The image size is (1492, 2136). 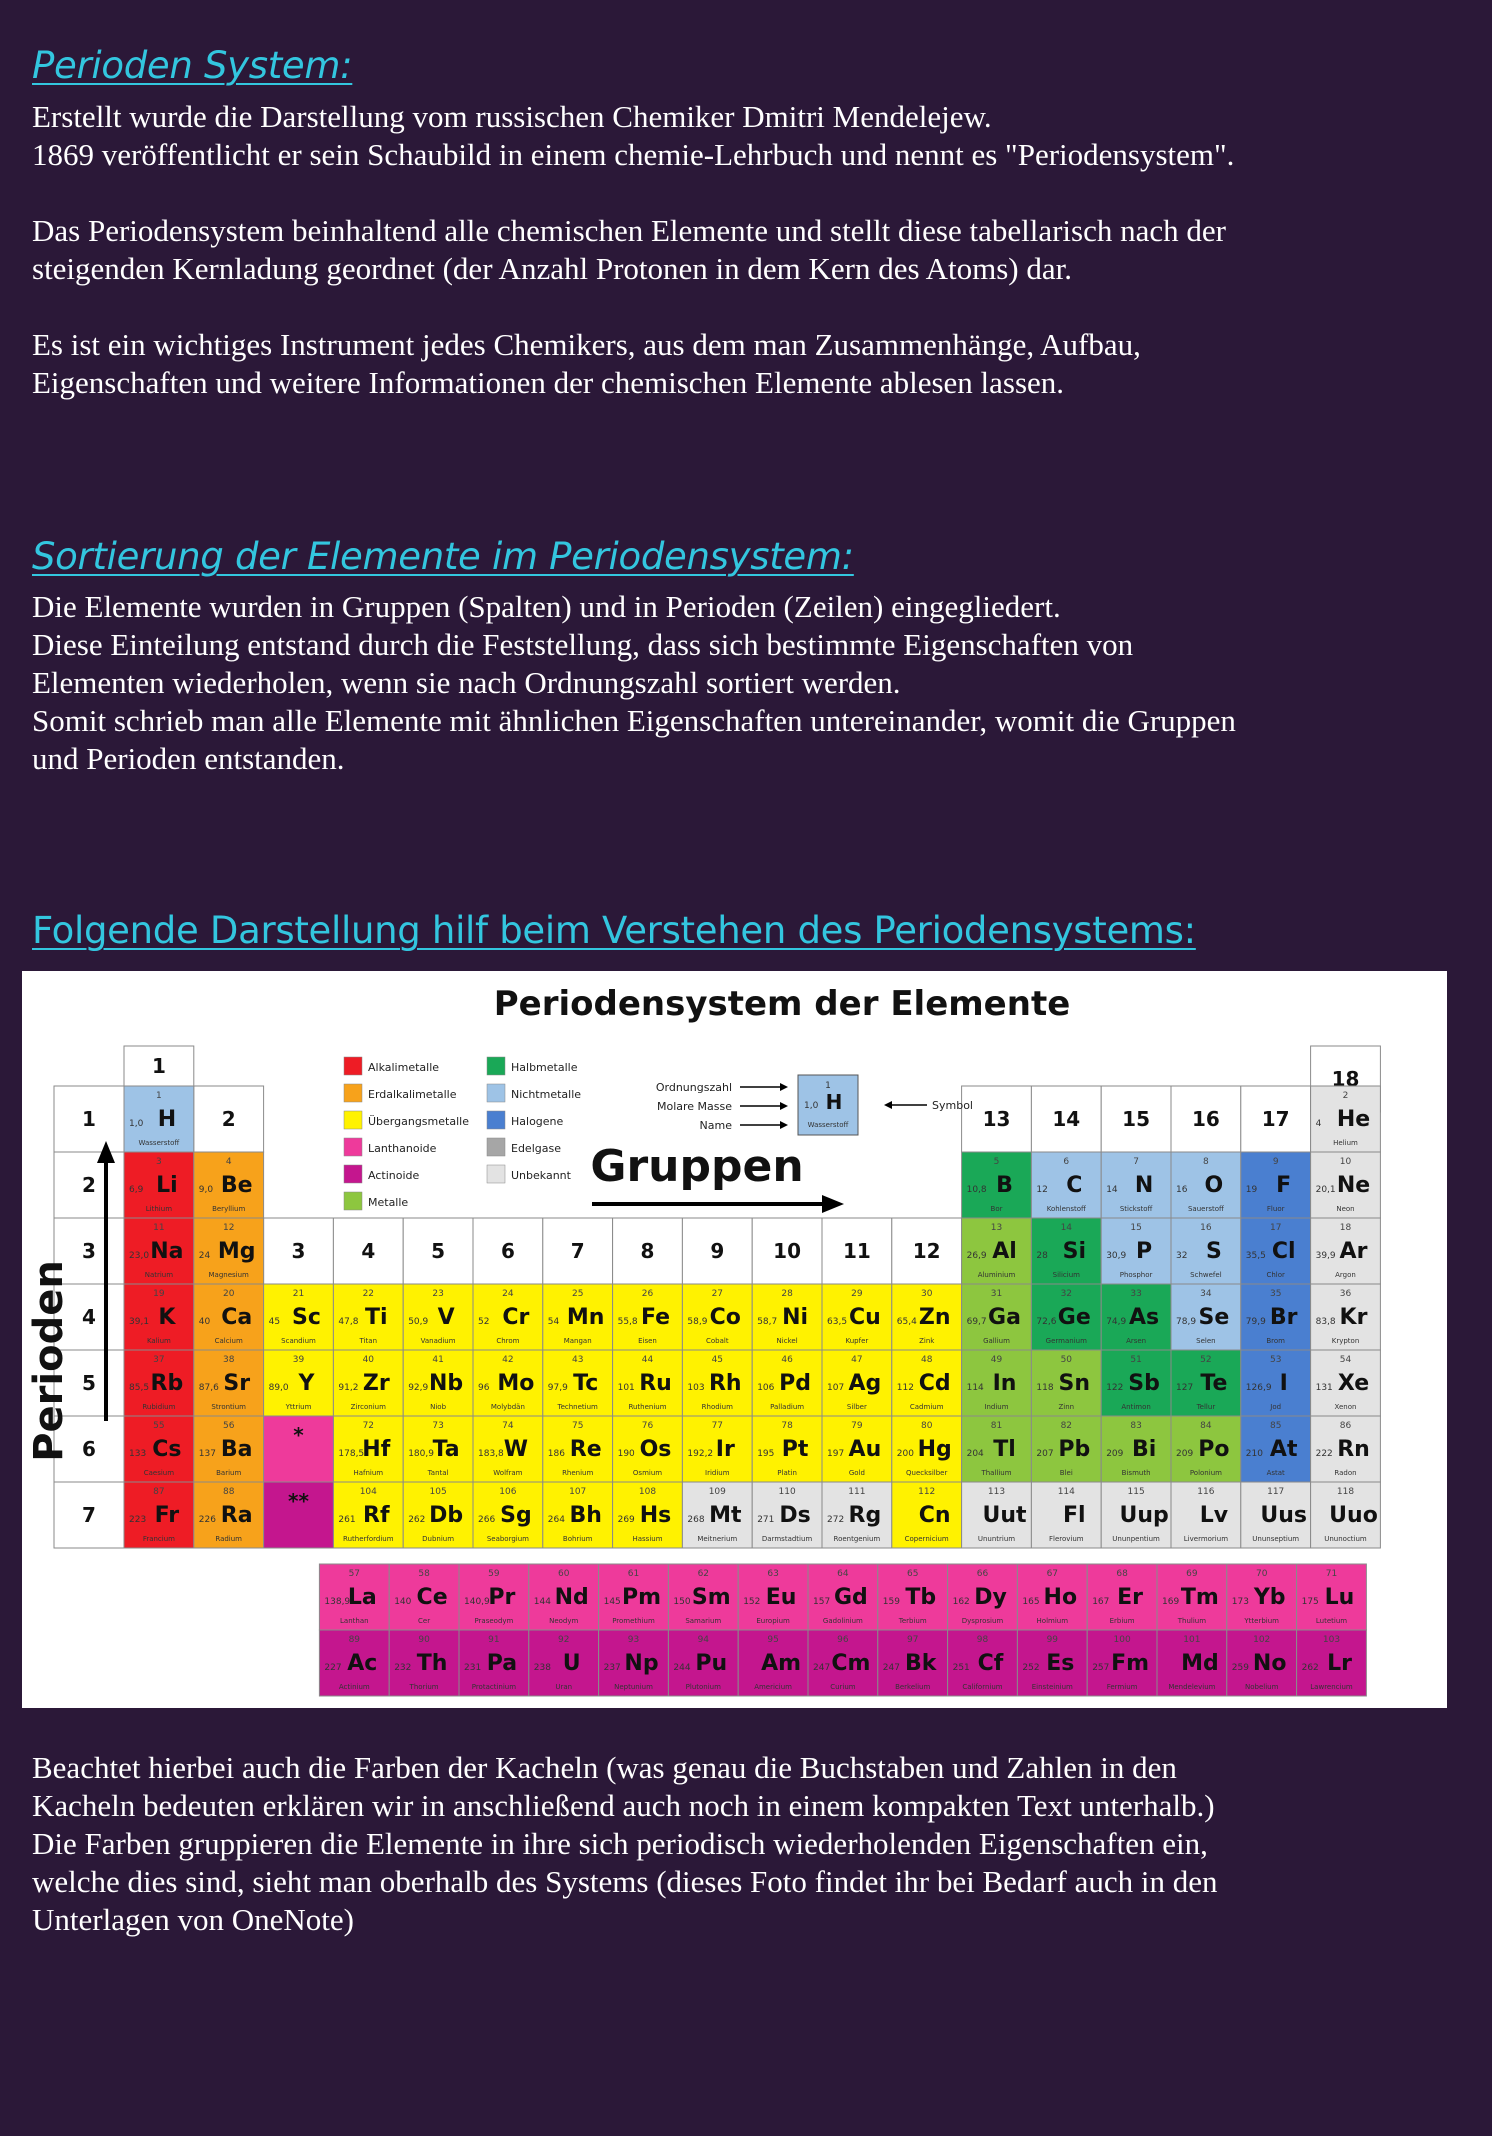 I want to click on element-uut-cell: 113 Uut Ununtrium, so click(x=996, y=1515).